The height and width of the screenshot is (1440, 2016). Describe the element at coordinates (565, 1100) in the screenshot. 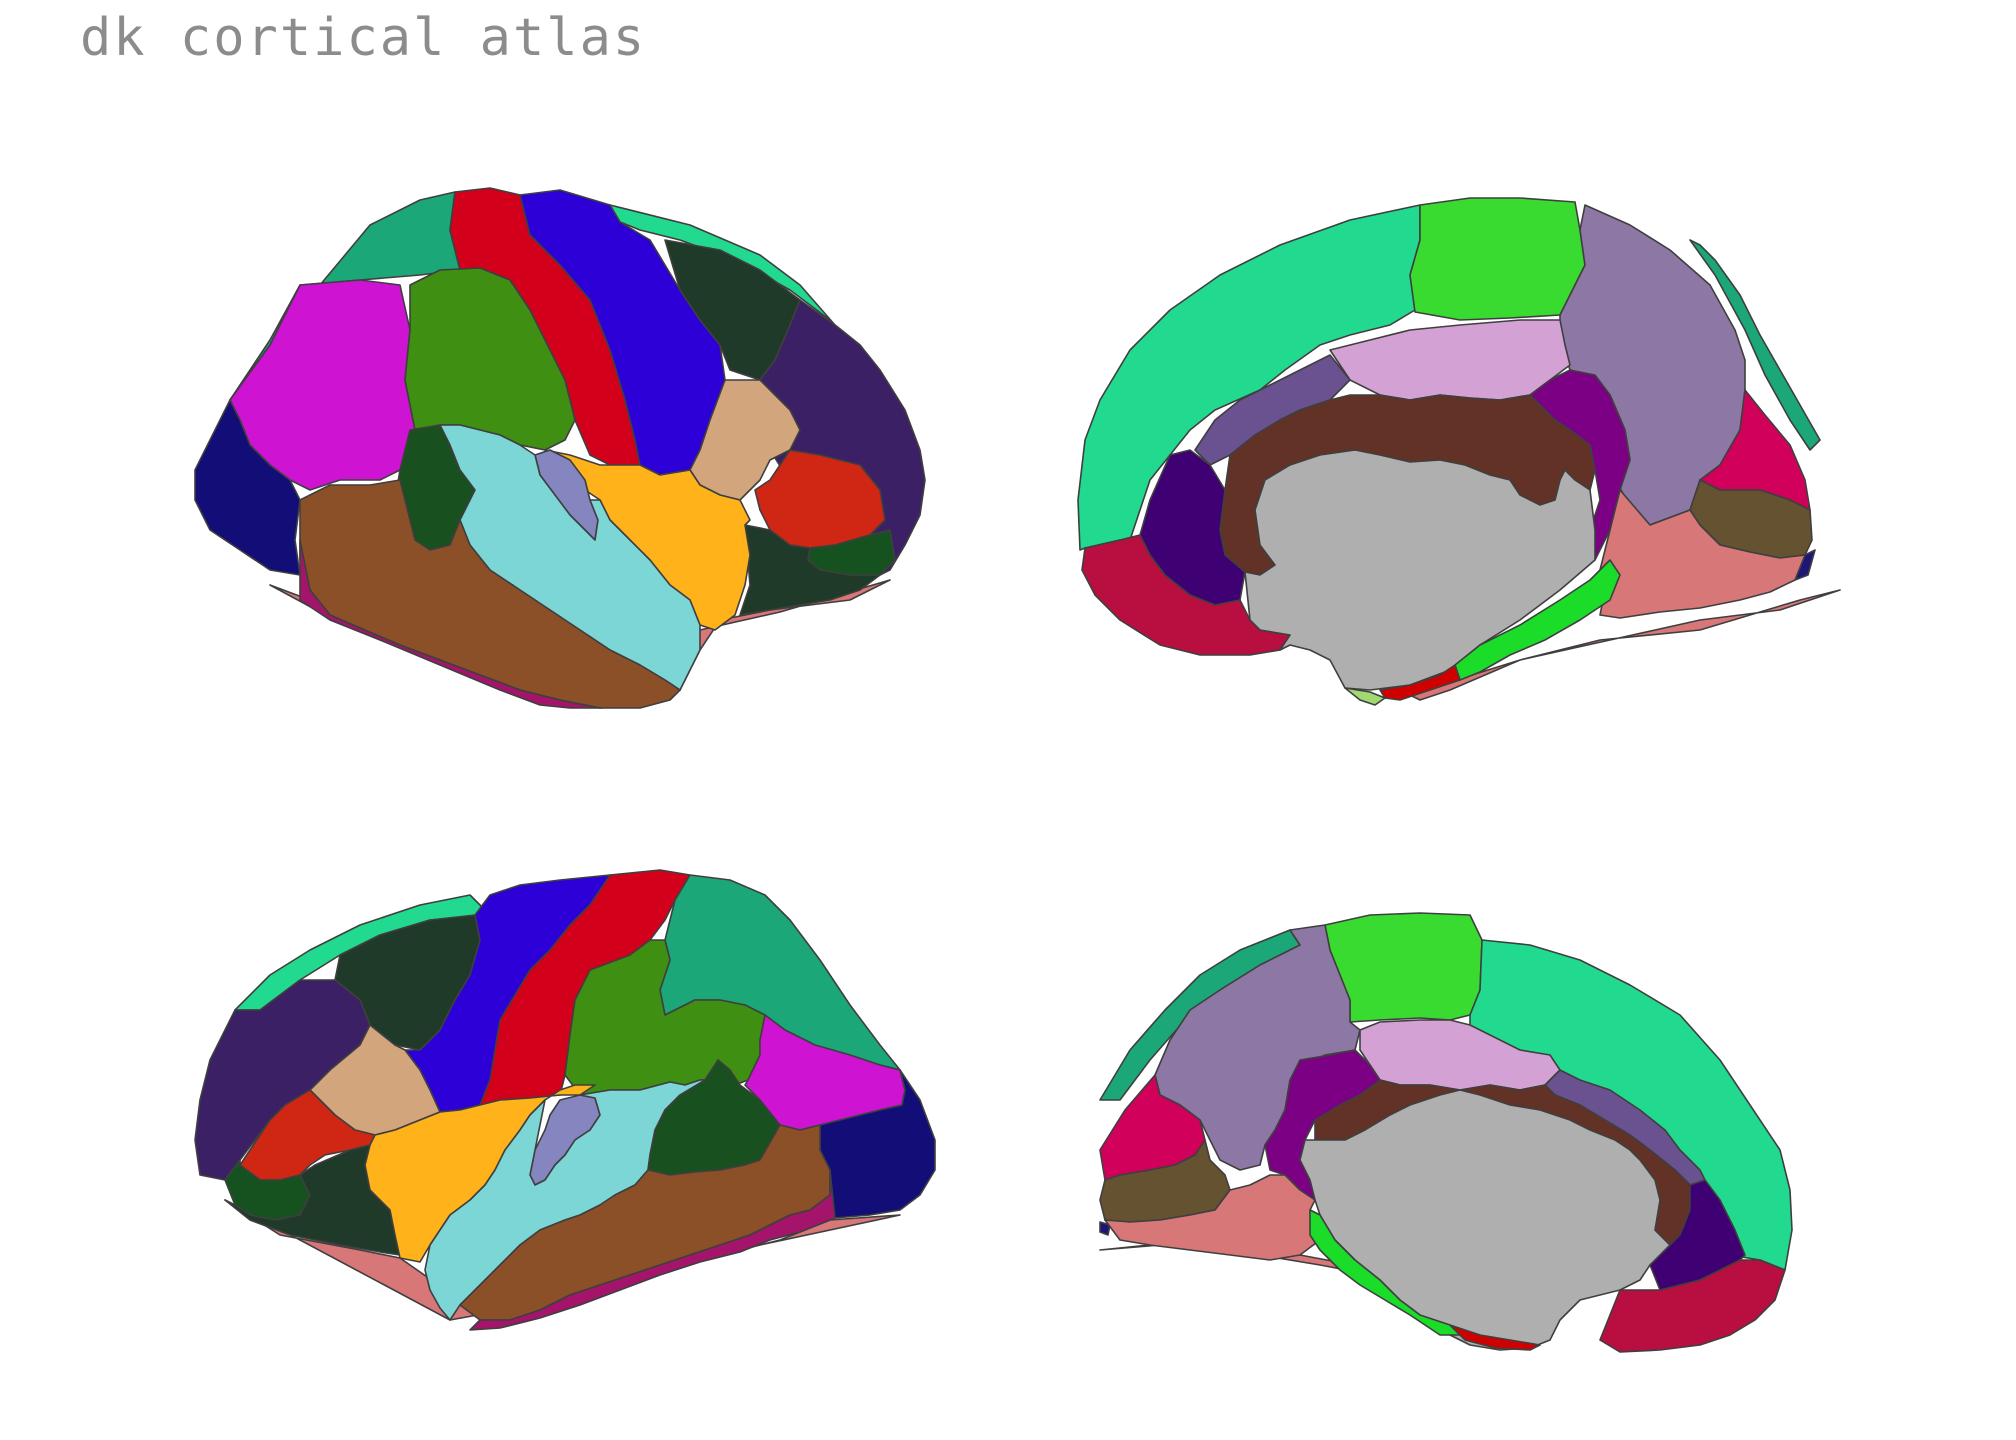

I see `right-lateral-view` at that location.